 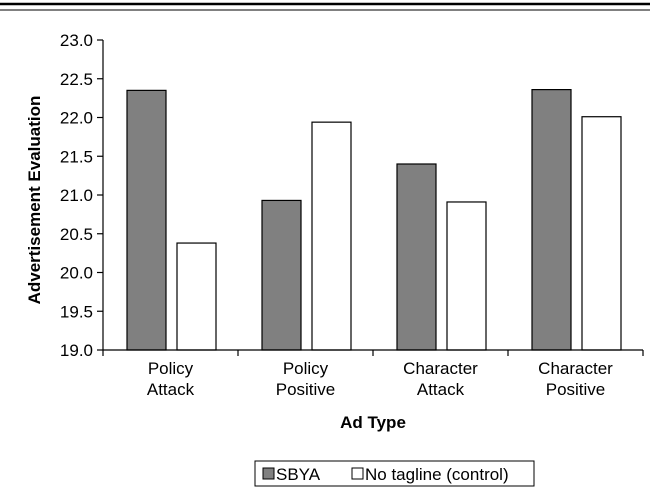 I want to click on legend-label-control: No tagline (control), so click(x=437, y=474).